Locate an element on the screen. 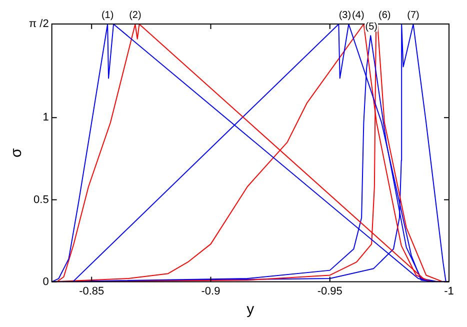 This screenshot has width=467, height=327. y-tick-label: 0 is located at coordinates (45, 282).